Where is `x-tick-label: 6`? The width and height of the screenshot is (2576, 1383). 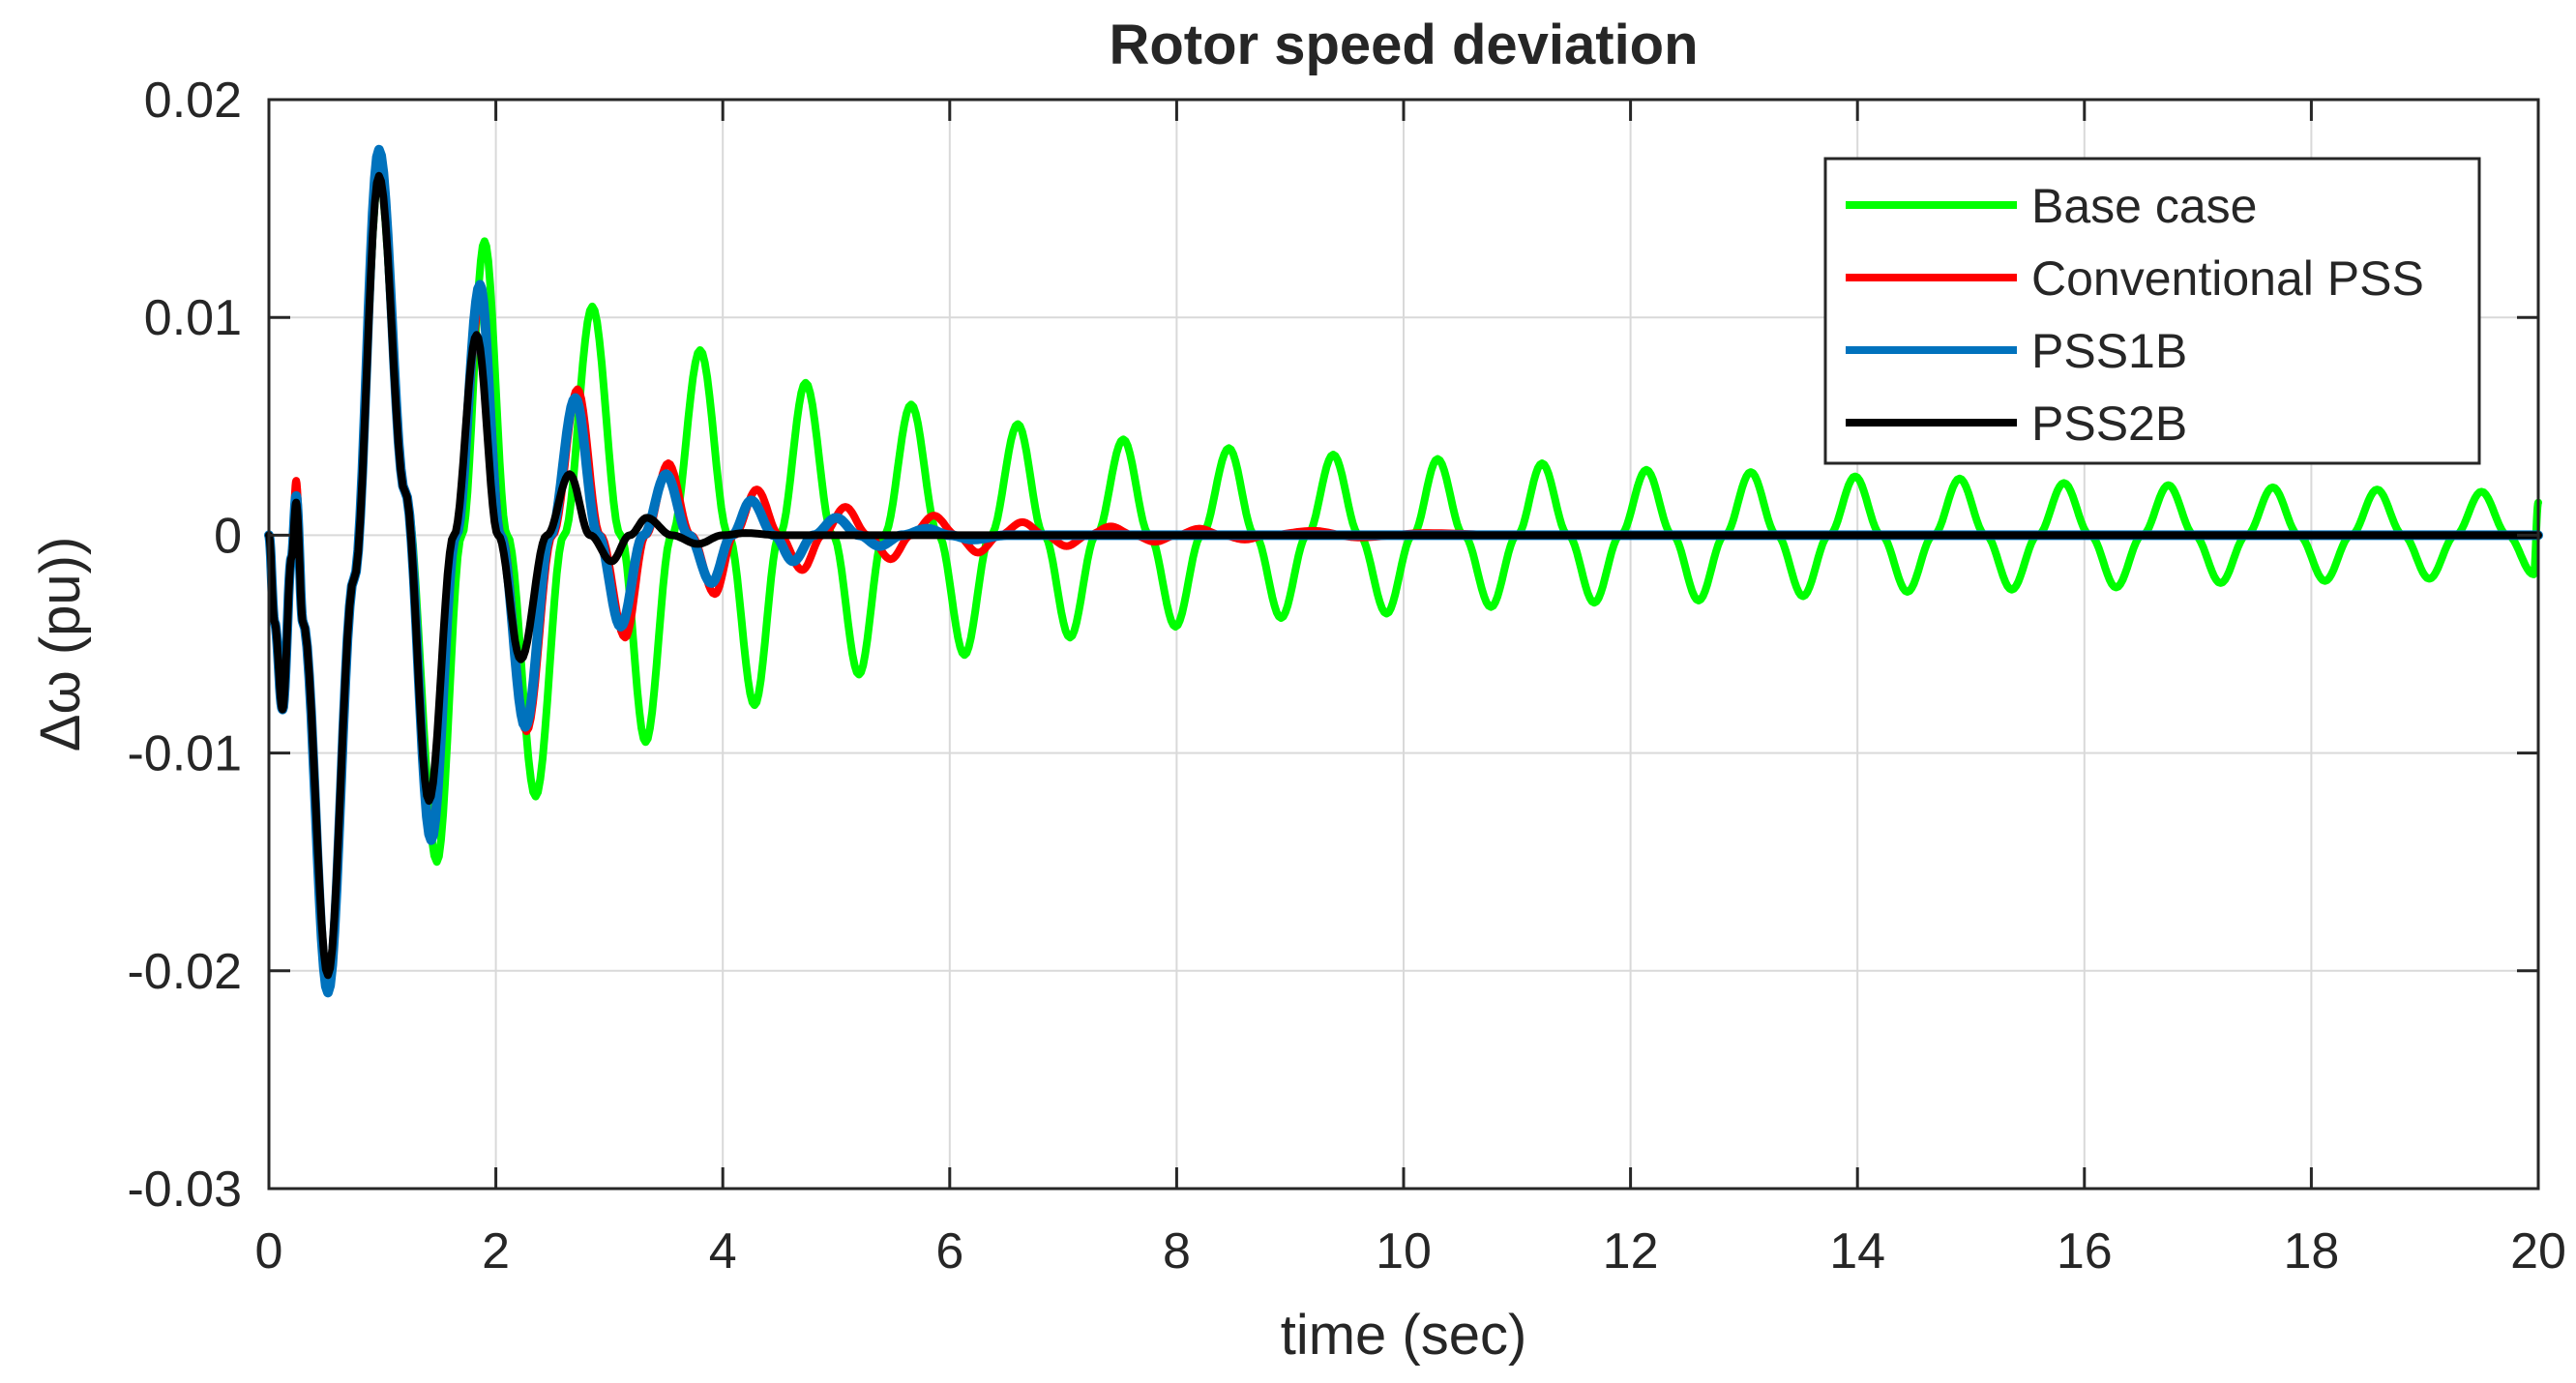
x-tick-label: 6 is located at coordinates (949, 1251).